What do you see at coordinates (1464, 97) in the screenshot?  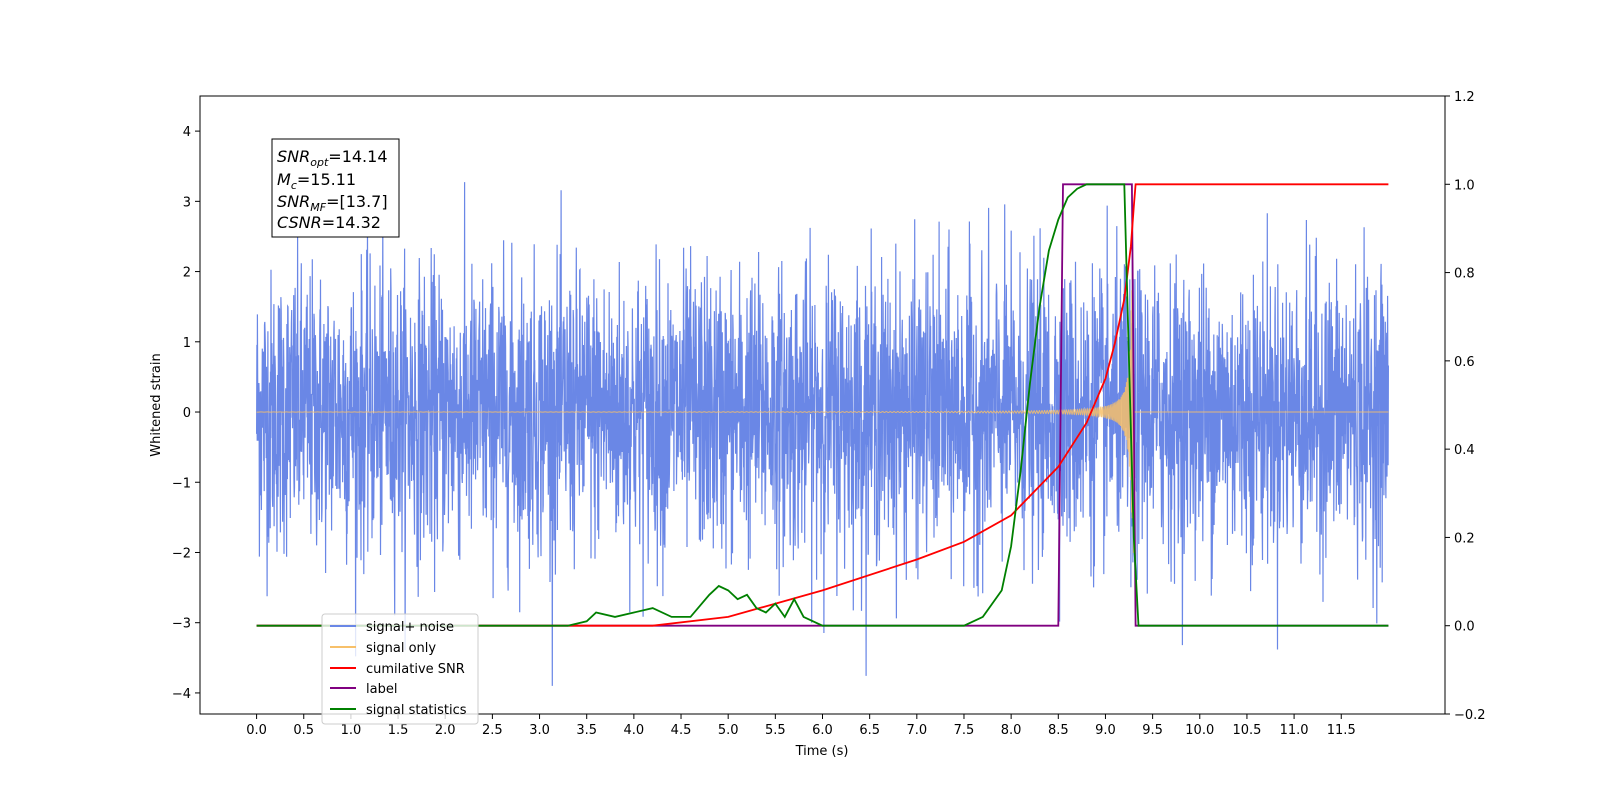 I see `y-tick-label-right: 1.2` at bounding box center [1464, 97].